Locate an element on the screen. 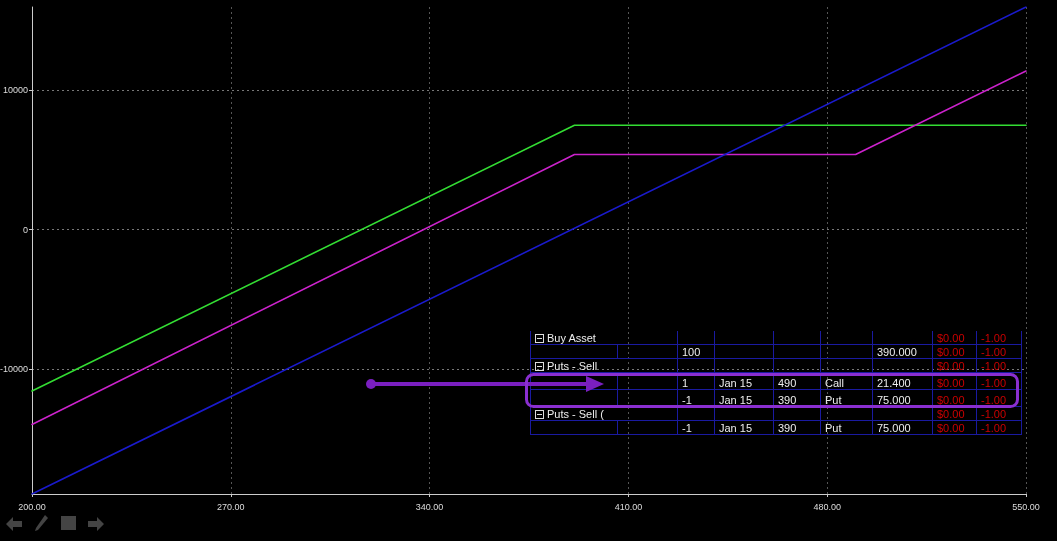  y-tick-label: 0 is located at coordinates (25, 229).